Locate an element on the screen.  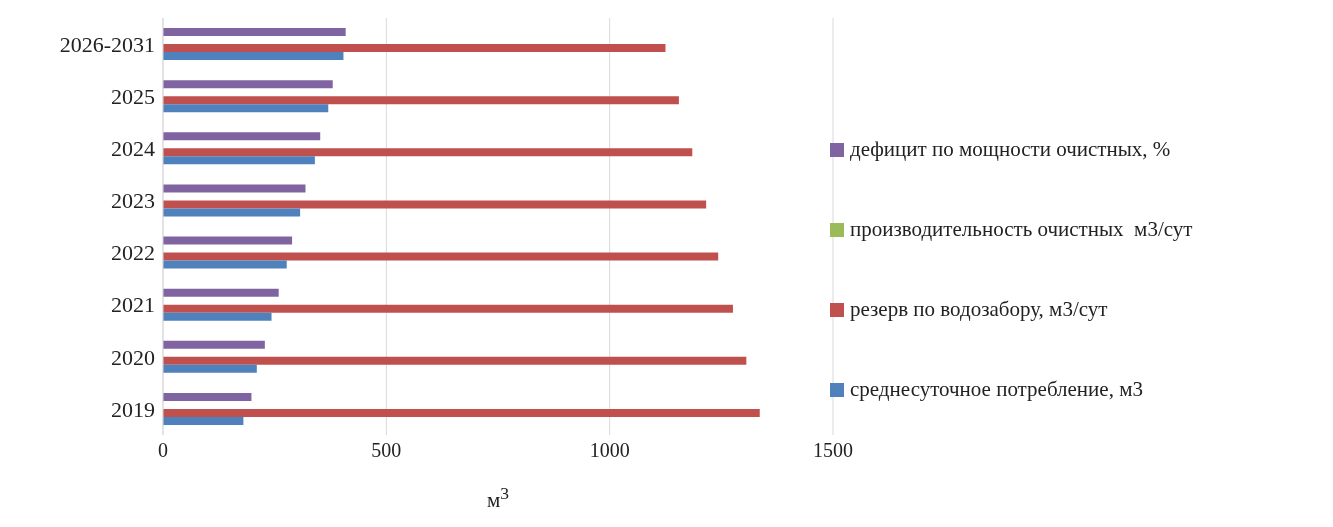
legend-label: производительность очистных м3/сут is located at coordinates (1021, 229).